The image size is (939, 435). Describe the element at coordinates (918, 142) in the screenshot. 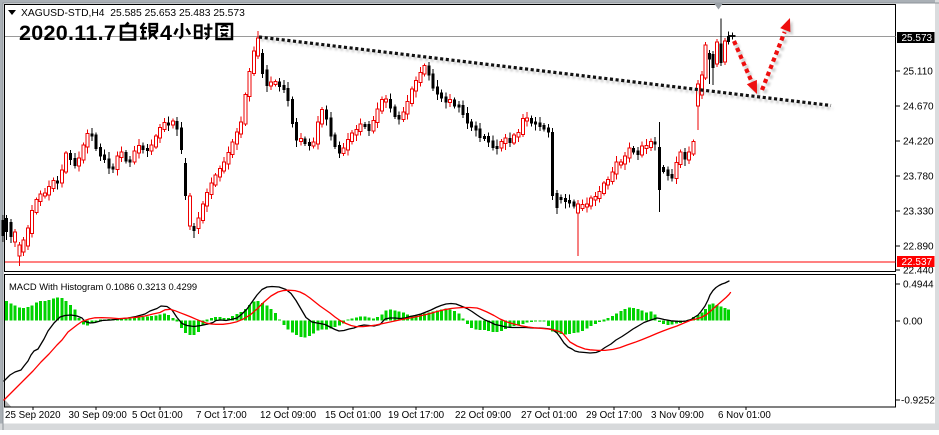

I see `svg-text: 24.220` at that location.